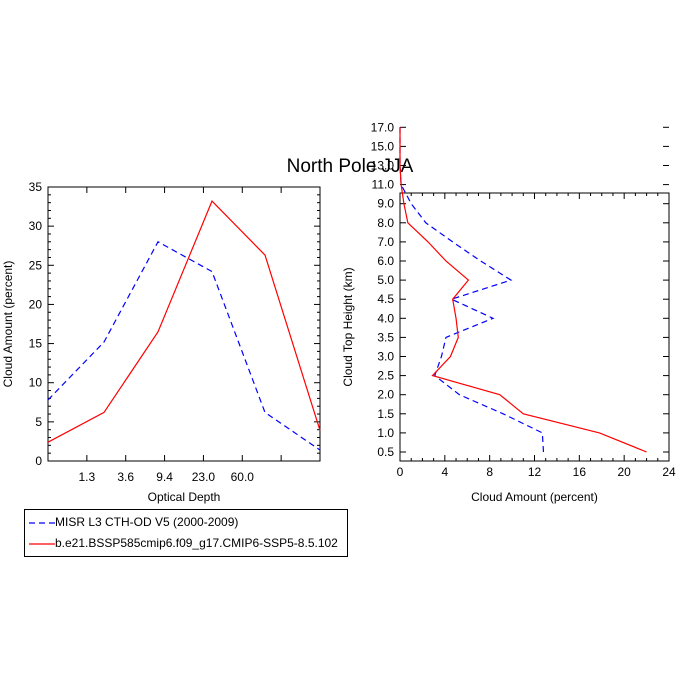 Image resolution: width=700 pixels, height=700 pixels. I want to click on y-tick-label: 2.5, so click(385, 376).